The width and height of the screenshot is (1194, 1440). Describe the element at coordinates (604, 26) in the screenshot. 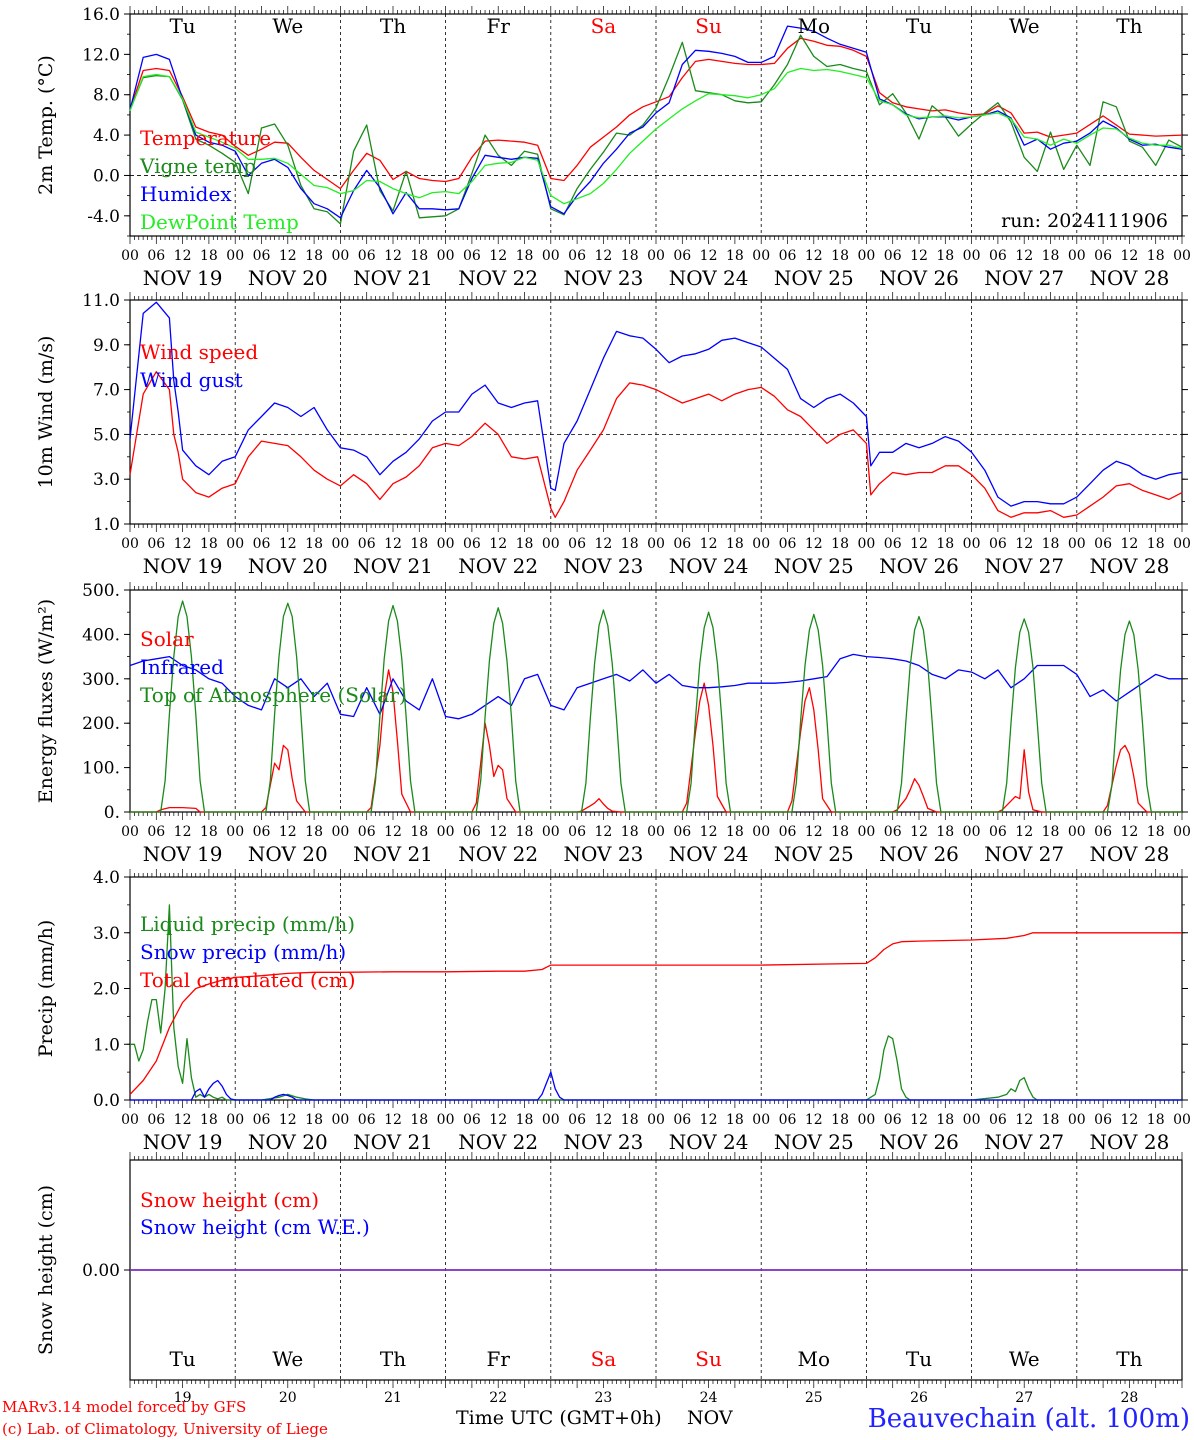

I see `temp-weekday-label: Sa` at that location.